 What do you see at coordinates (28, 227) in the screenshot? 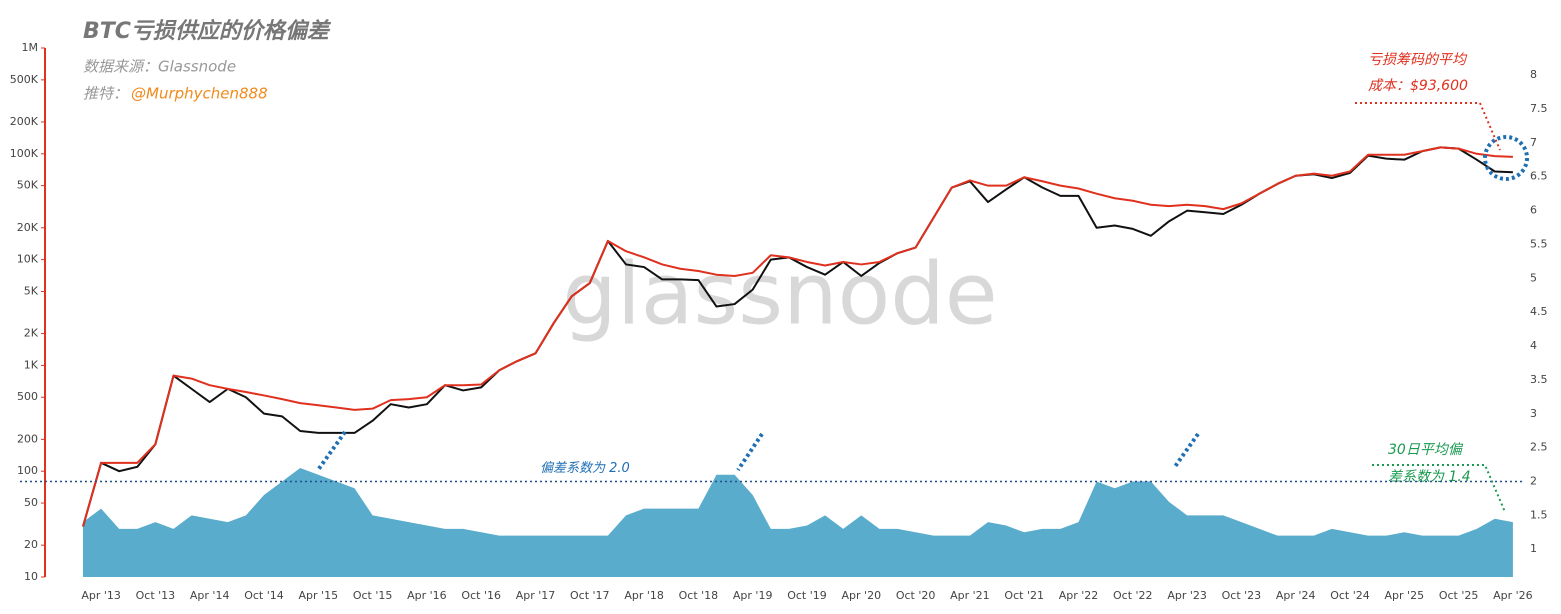
I see `y-tick-label: 20K` at bounding box center [28, 227].